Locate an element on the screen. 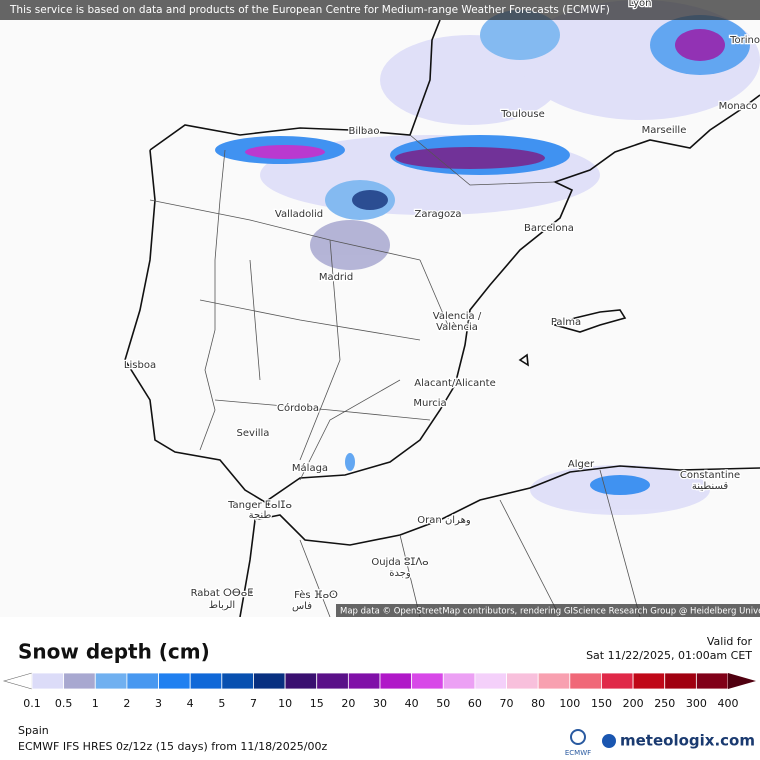 The image size is (760, 760). city-label: Torino is located at coordinates (744, 40).